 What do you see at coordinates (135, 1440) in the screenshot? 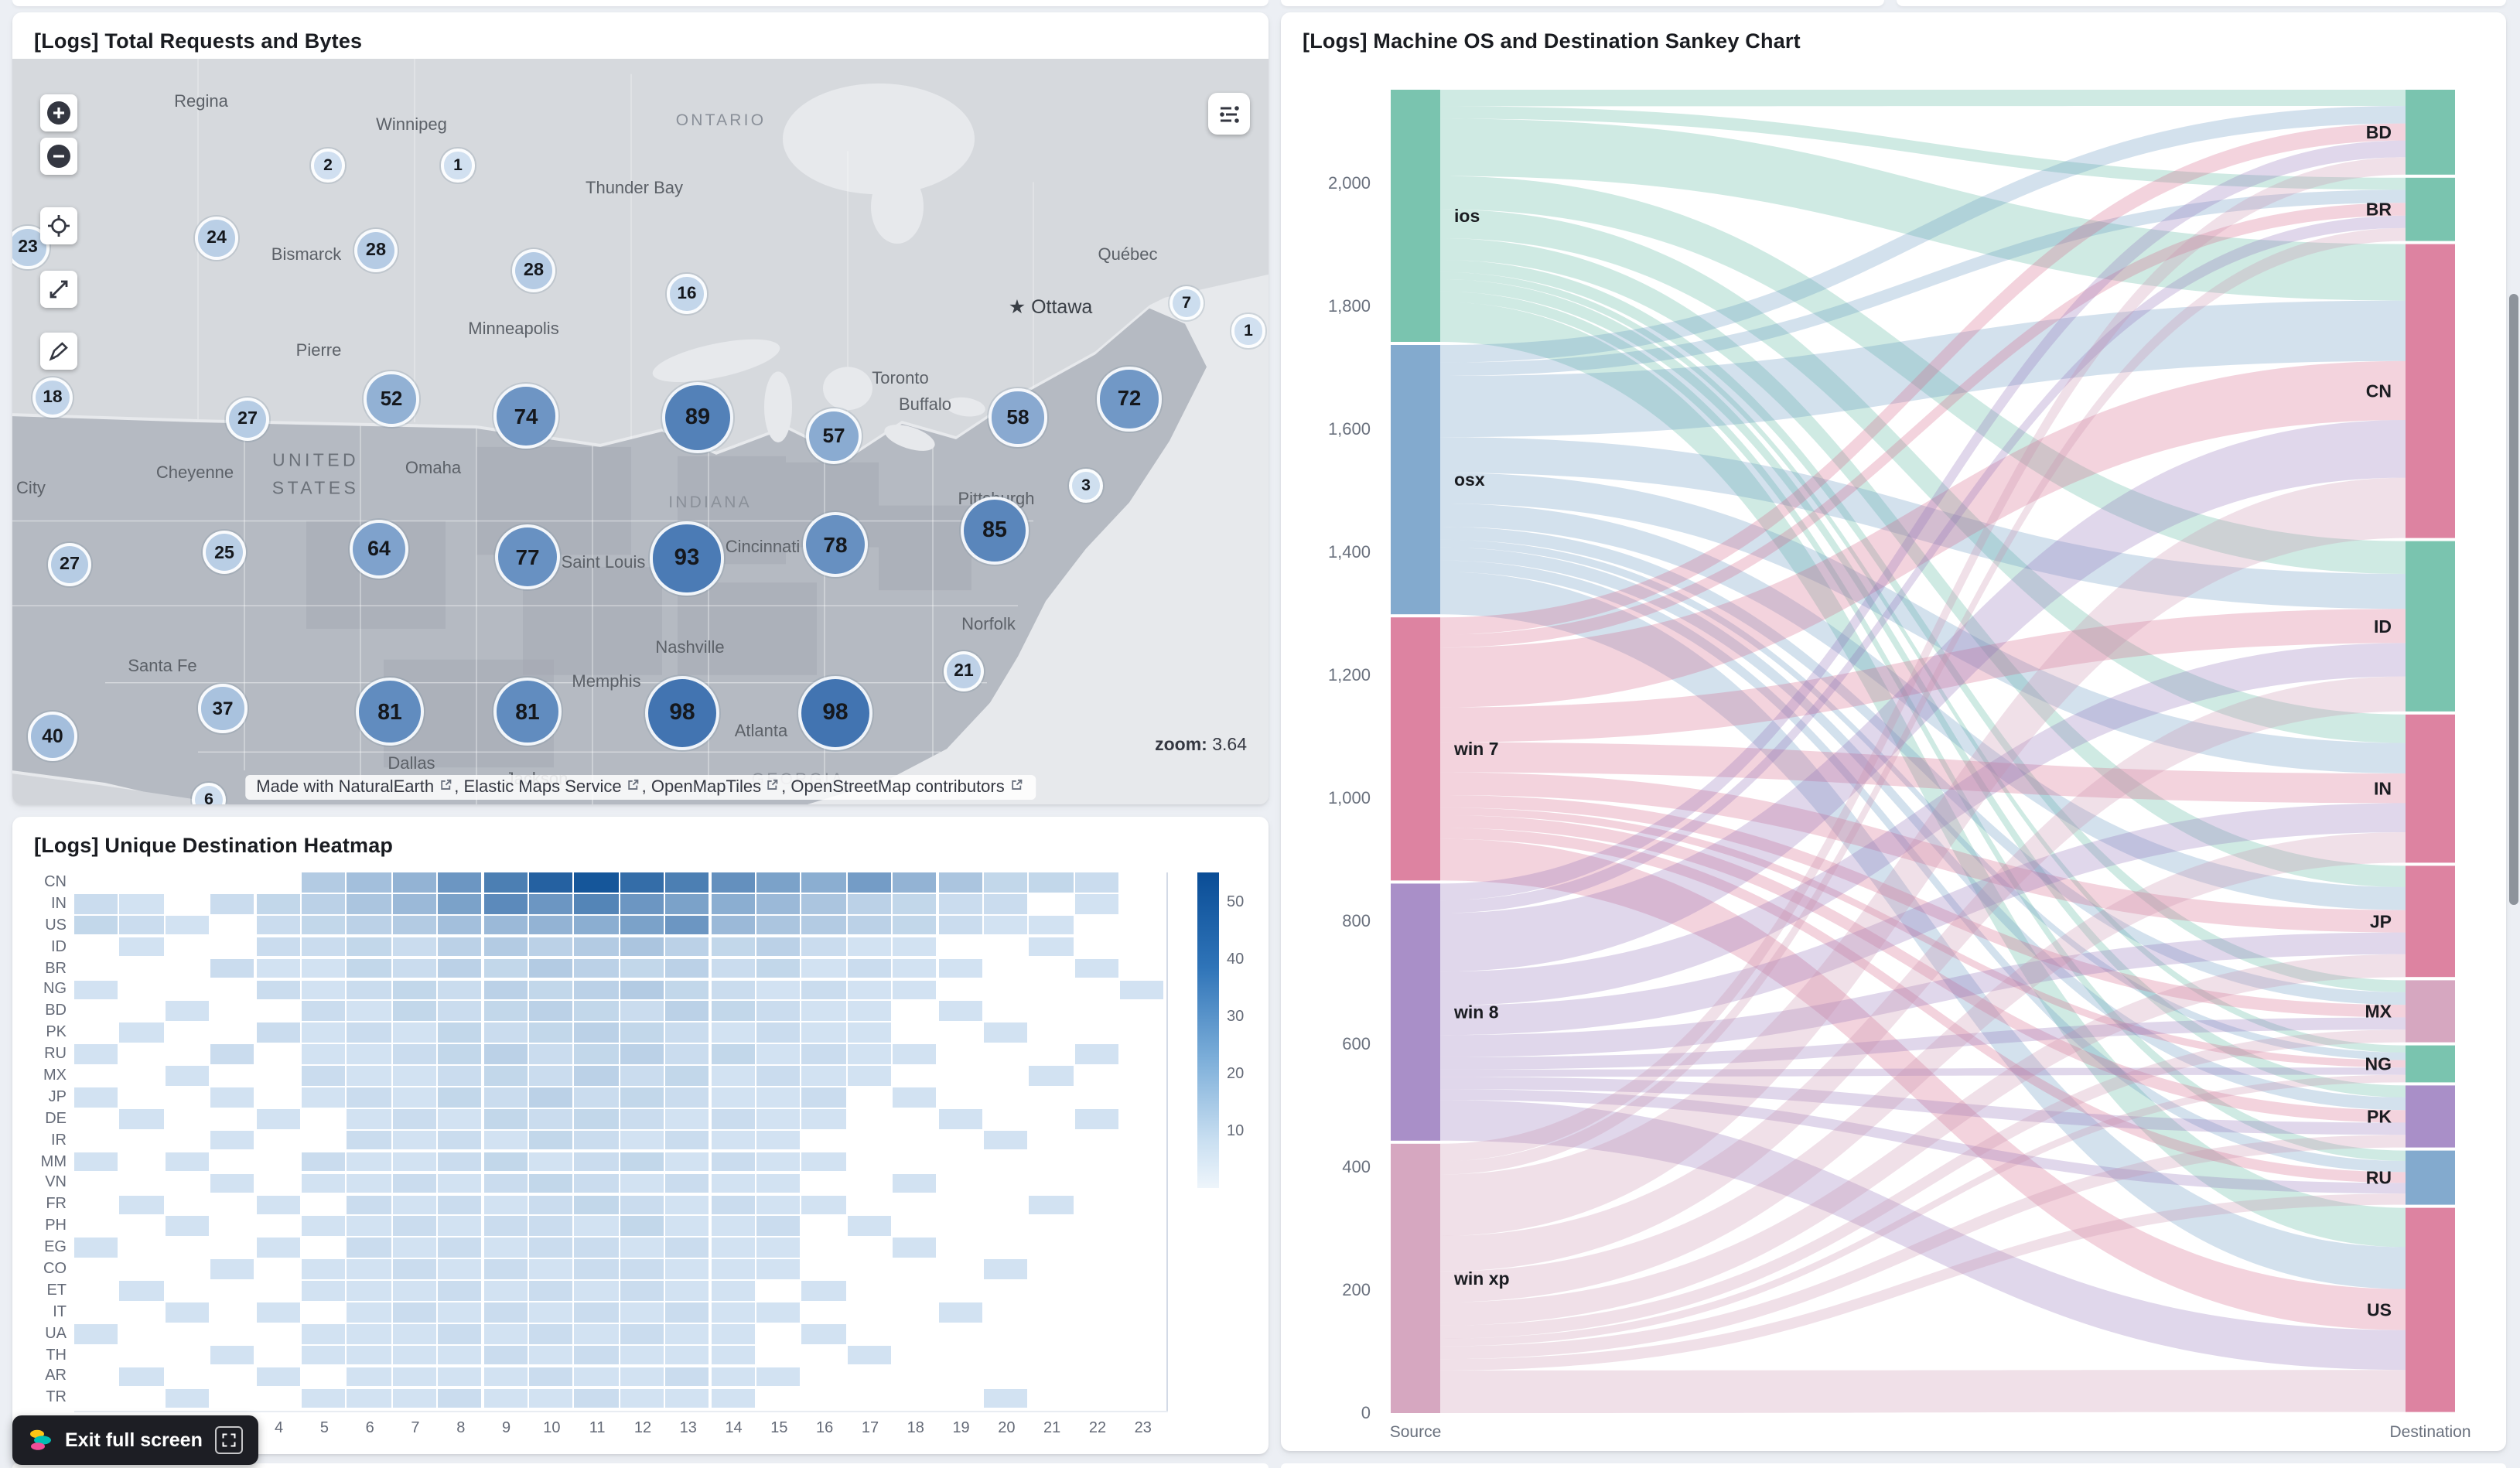
I see `exit-fullscreen-button: Exit full screen` at bounding box center [135, 1440].